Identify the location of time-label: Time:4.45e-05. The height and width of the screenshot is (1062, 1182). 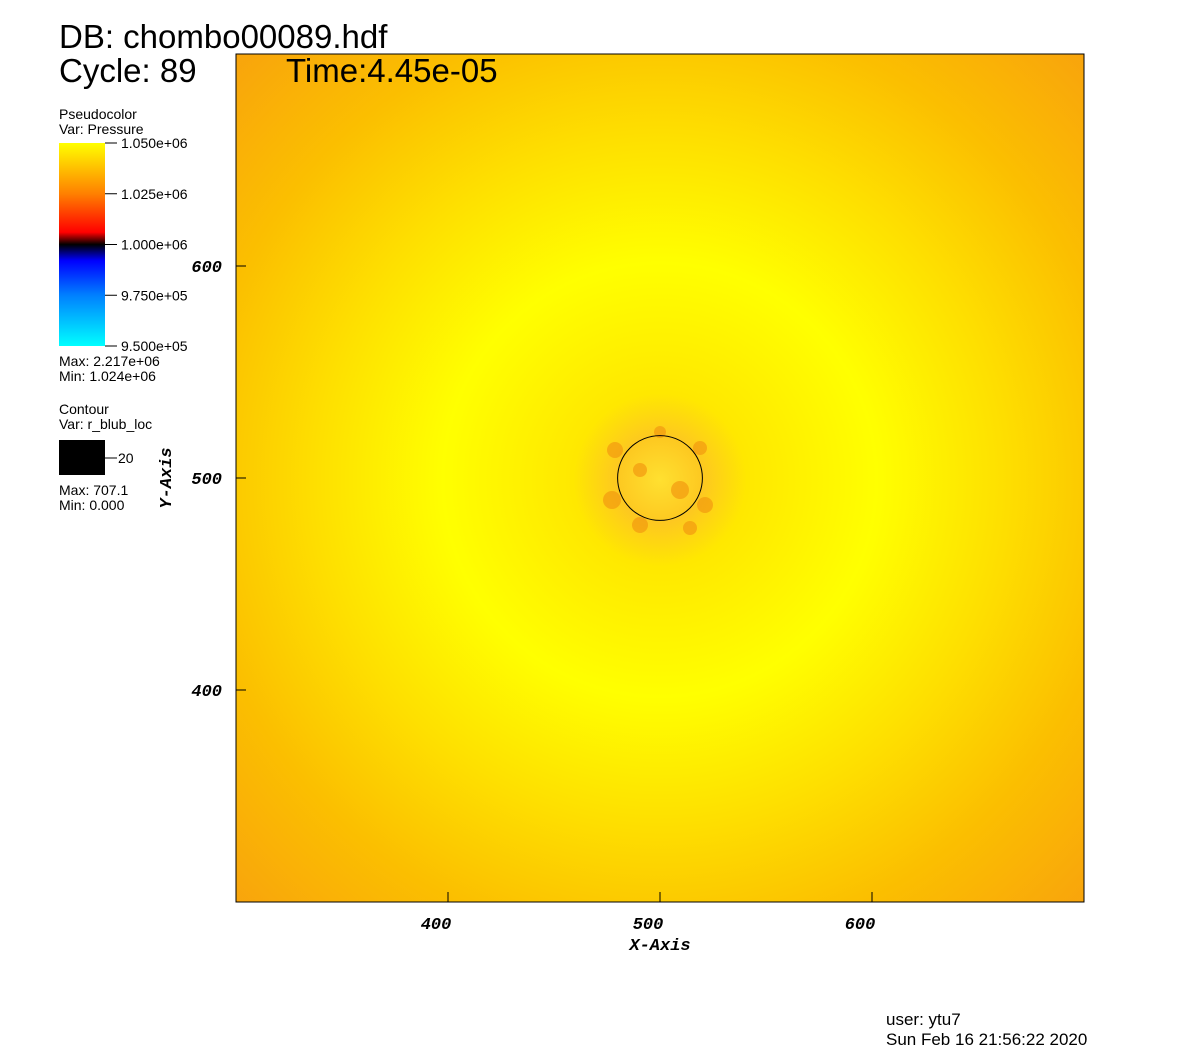
(392, 70).